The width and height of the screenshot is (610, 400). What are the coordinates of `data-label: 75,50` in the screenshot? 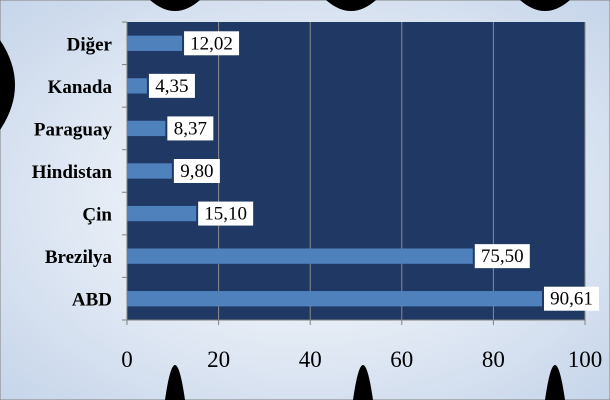 It's located at (502, 256).